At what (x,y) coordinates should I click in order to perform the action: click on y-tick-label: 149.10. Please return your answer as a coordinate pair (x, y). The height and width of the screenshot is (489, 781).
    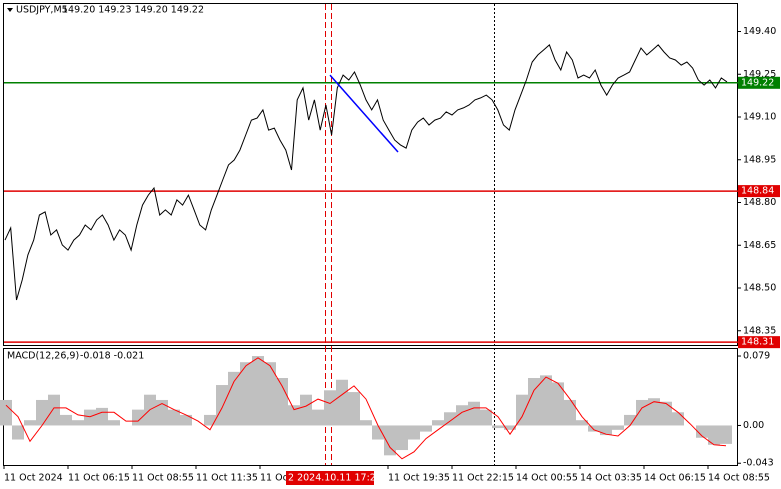
    Looking at the image, I should click on (759, 117).